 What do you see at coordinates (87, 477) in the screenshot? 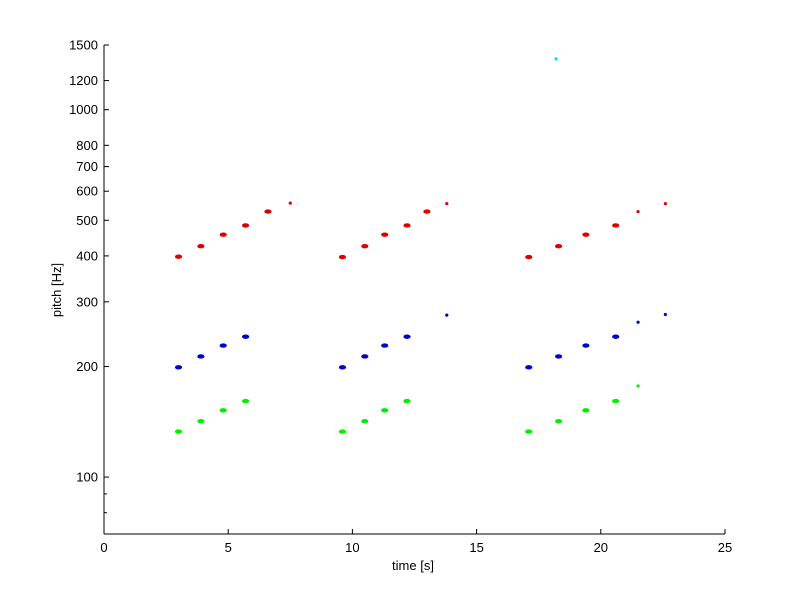
I see `y-tick-label: 100` at bounding box center [87, 477].